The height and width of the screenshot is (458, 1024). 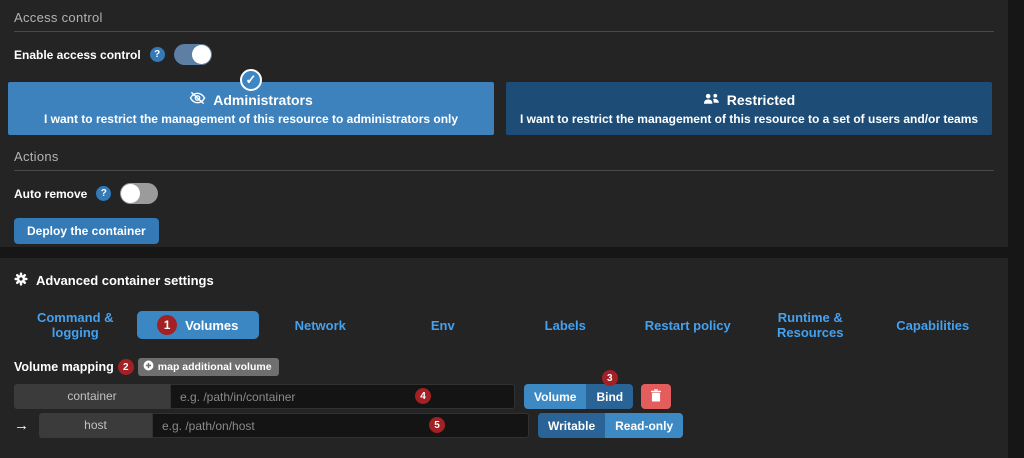 I want to click on container-path-row: container 4 Volume 3 Bind, so click(x=504, y=389).